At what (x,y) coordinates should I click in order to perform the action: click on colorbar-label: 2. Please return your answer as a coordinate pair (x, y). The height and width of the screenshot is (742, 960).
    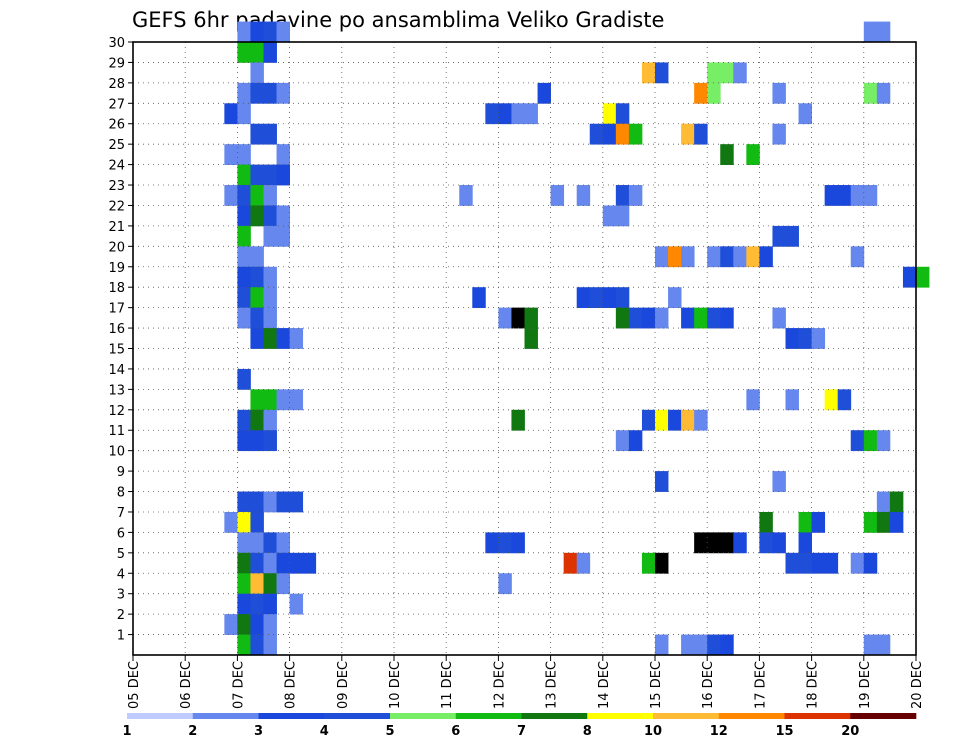
    Looking at the image, I should click on (192, 731).